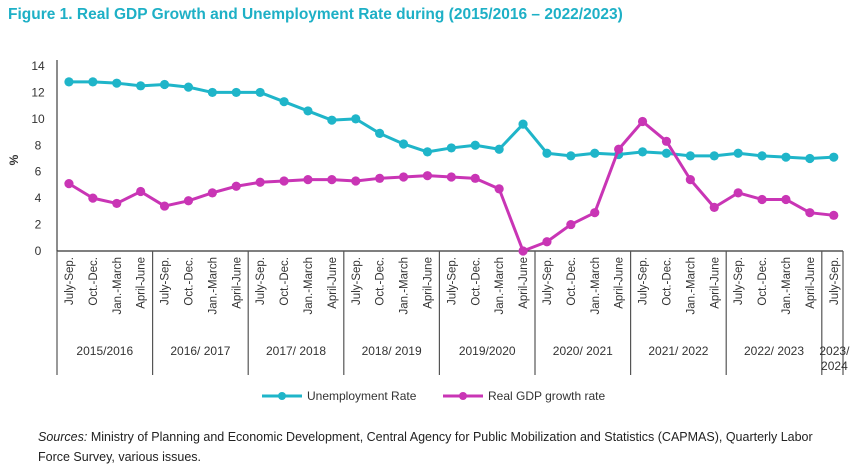  Describe the element at coordinates (63, 437) in the screenshot. I see `sources-label: Sources:` at that location.